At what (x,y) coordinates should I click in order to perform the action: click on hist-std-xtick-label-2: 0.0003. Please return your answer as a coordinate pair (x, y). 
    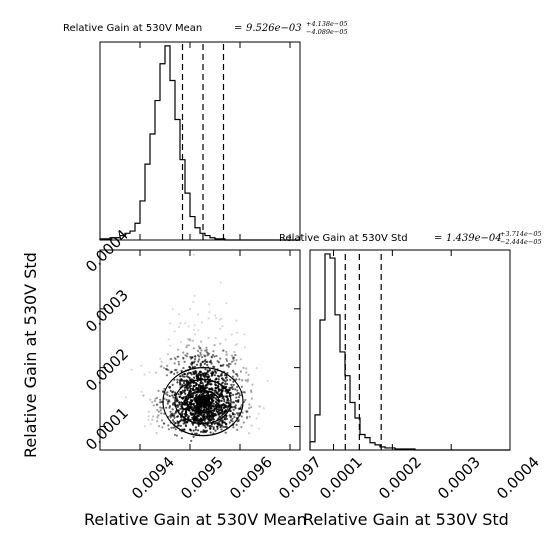
    Looking at the image, I should click on (459, 478).